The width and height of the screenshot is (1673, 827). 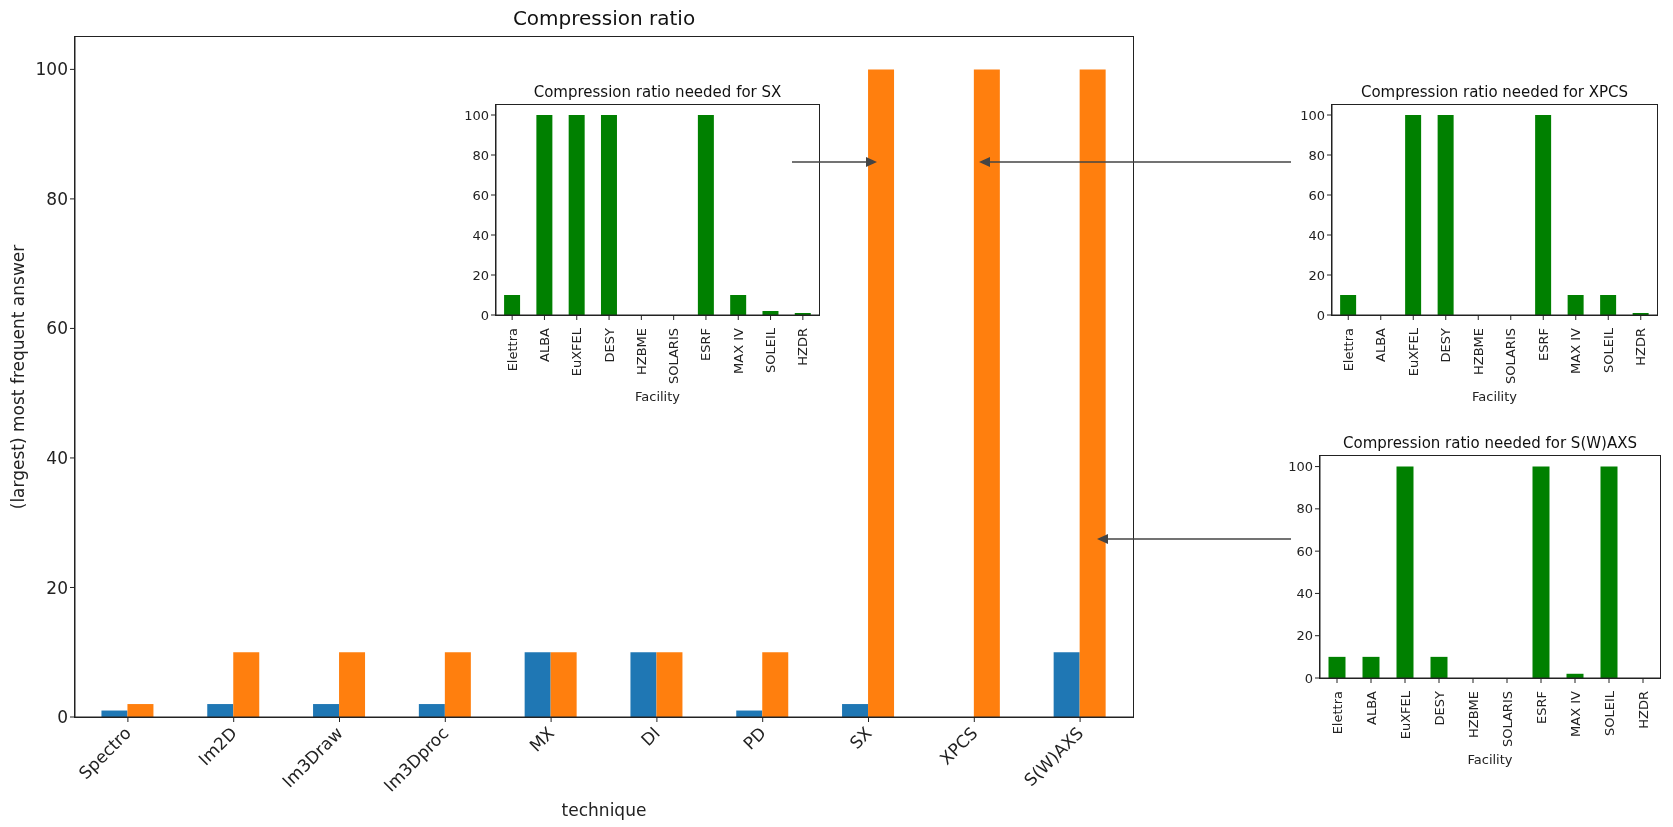 I want to click on x-tick-label: SX, so click(x=860, y=737).